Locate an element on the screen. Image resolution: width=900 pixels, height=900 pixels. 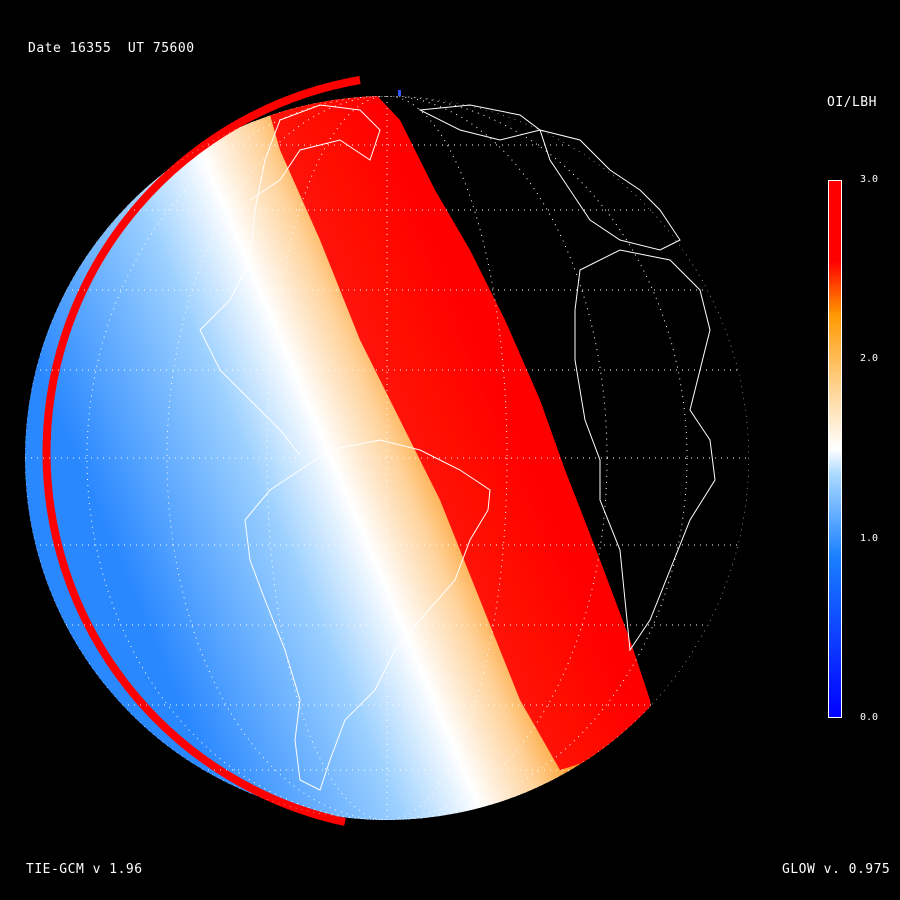
colorbar-tick-1: 1.0 is located at coordinates (869, 538).